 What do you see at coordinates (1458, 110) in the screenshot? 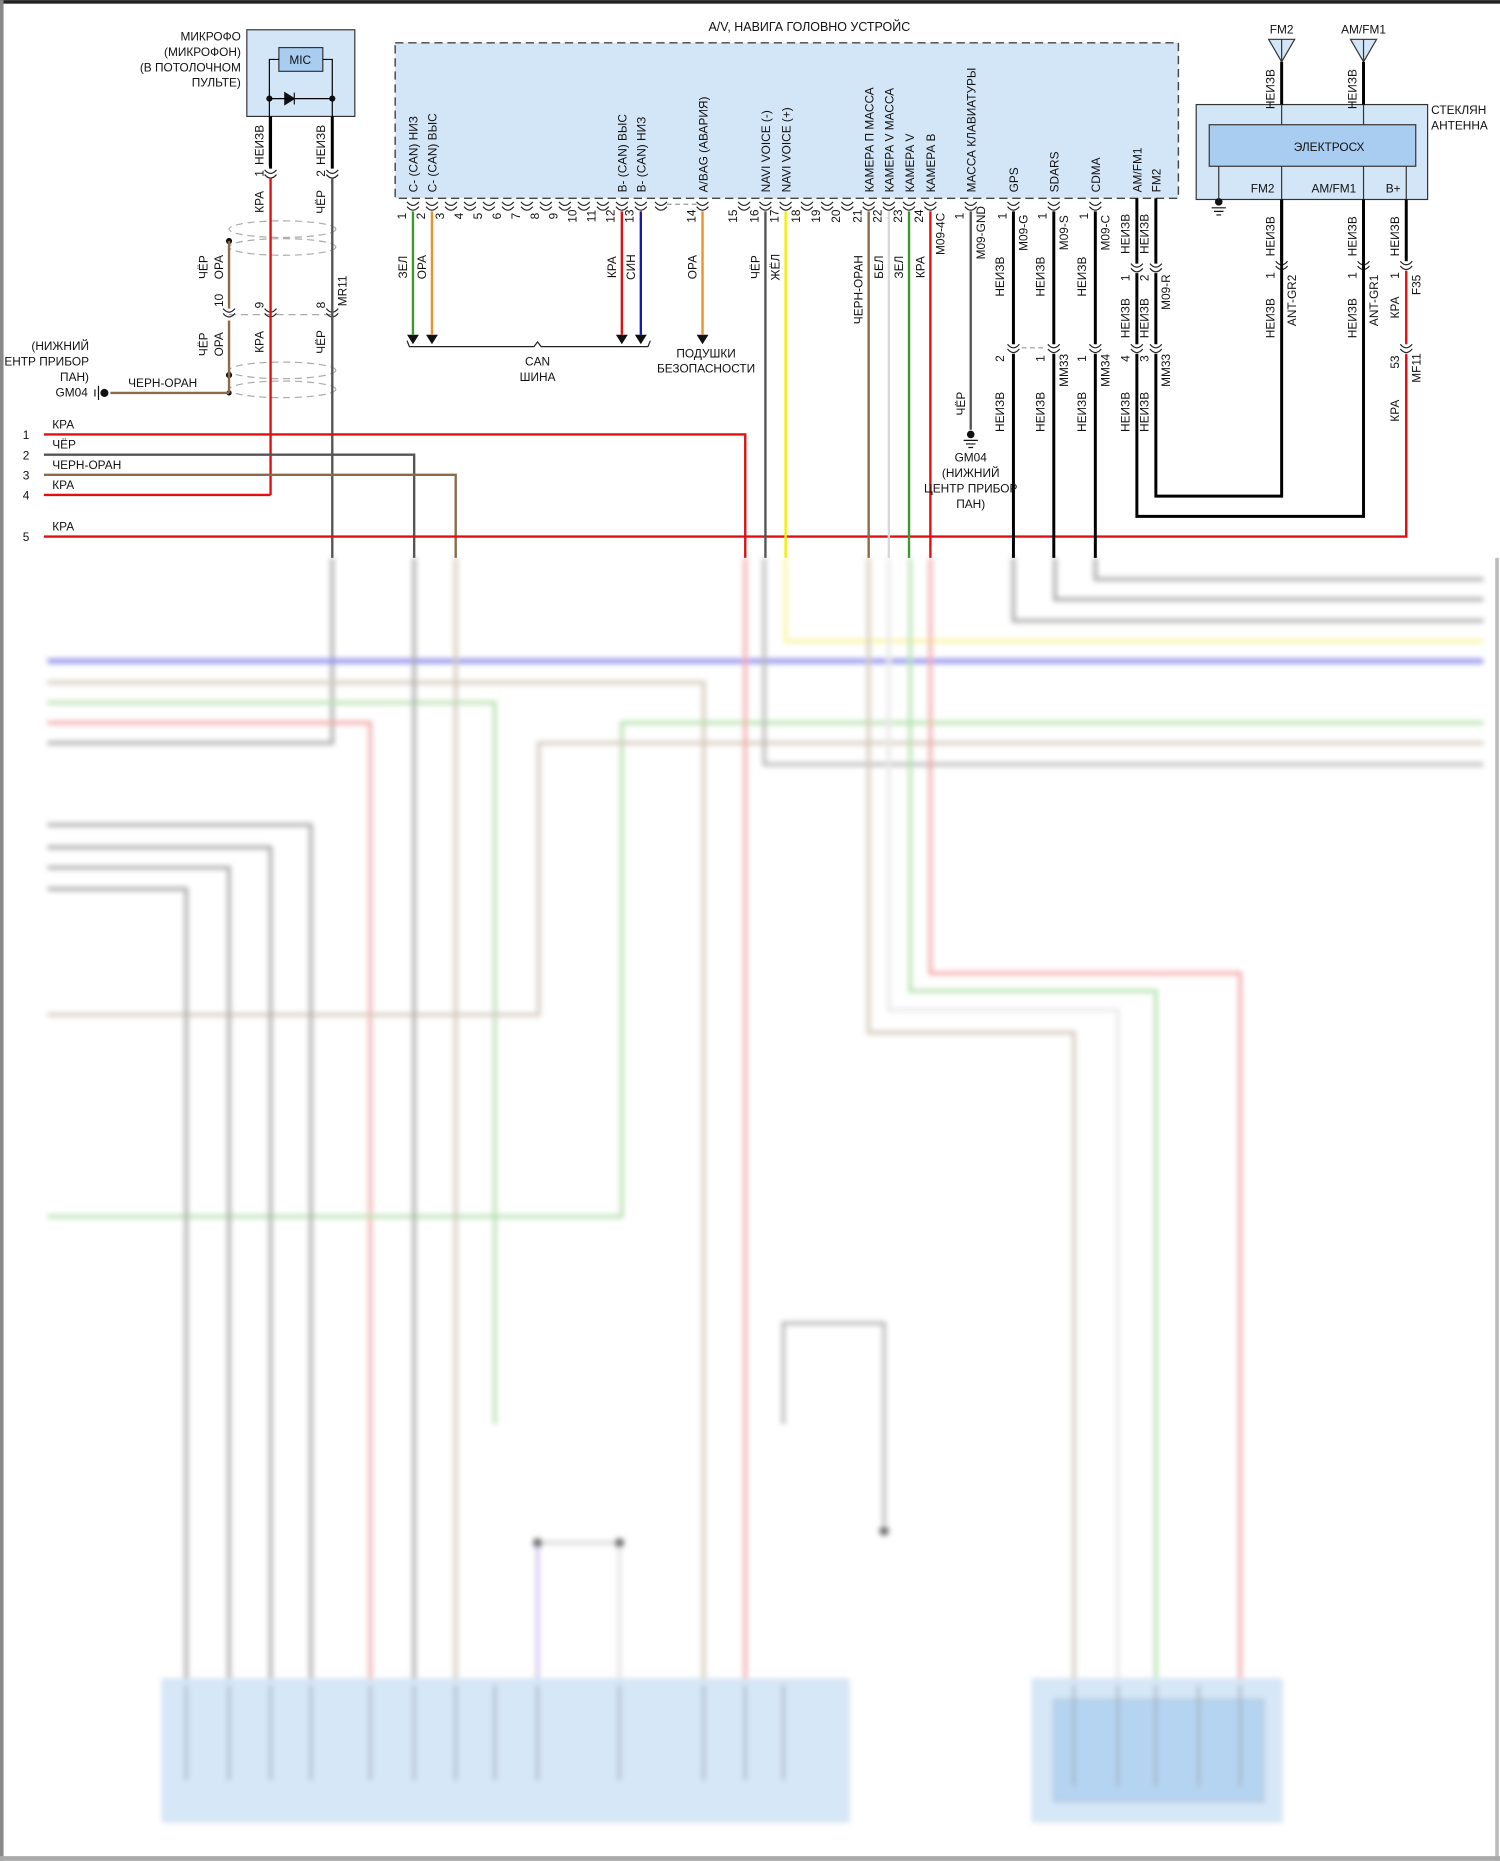
I see `antenna-module-name: СТЕКЛЯН` at bounding box center [1458, 110].